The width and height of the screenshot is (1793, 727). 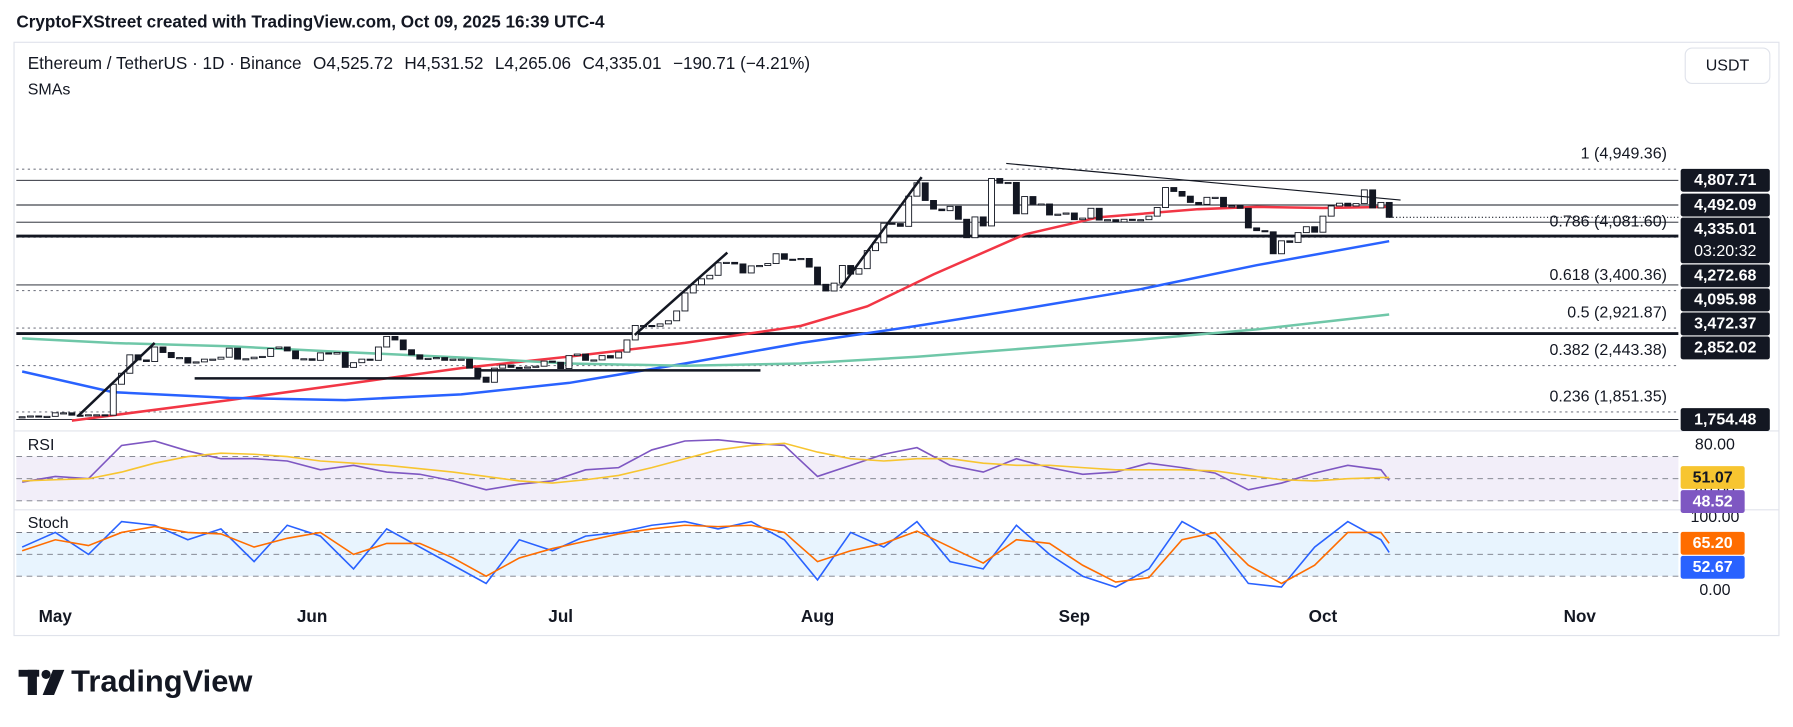 What do you see at coordinates (1713, 567) in the screenshot?
I see `indicator-tag-label: 52.67` at bounding box center [1713, 567].